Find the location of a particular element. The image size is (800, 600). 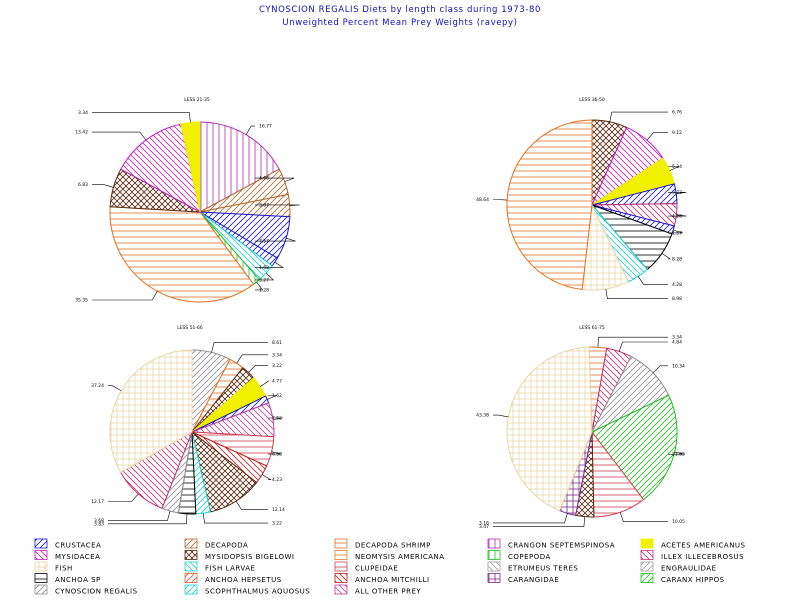

slice-value-label: 10.05 is located at coordinates (678, 522).